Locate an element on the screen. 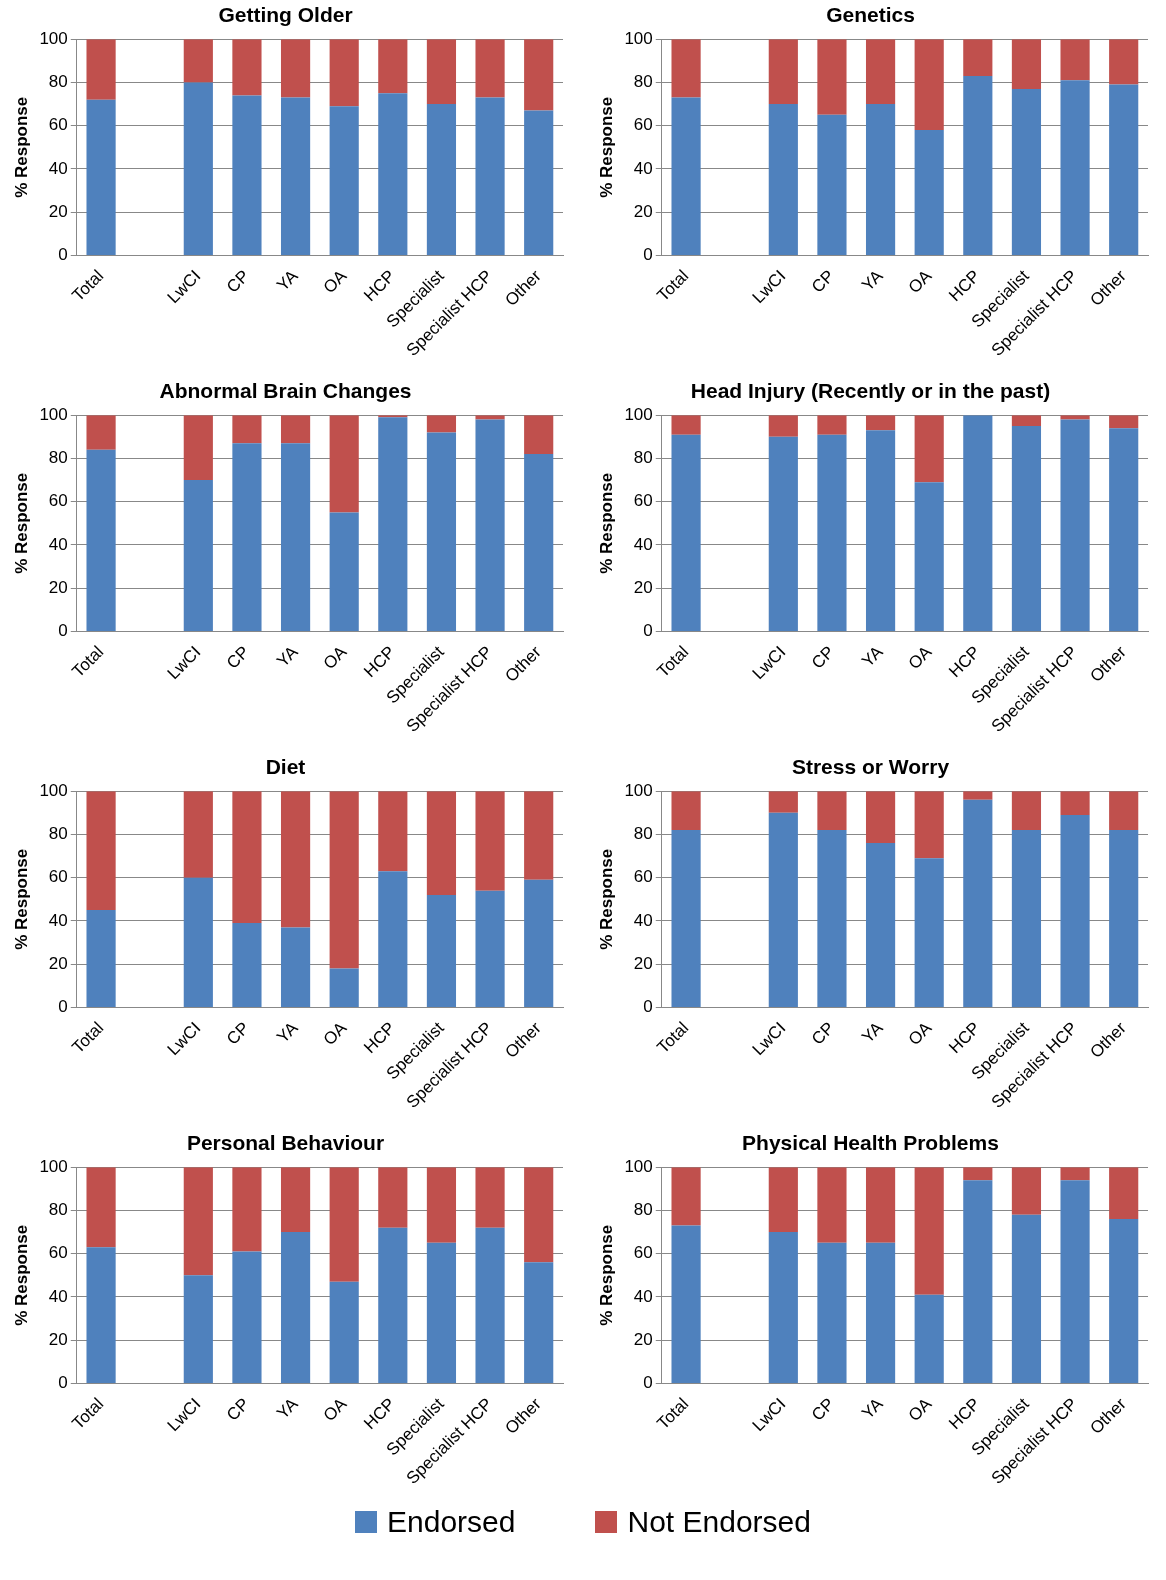 This screenshot has width=1166, height=1580. y-tick-label: 80 is located at coordinates (643, 1210).